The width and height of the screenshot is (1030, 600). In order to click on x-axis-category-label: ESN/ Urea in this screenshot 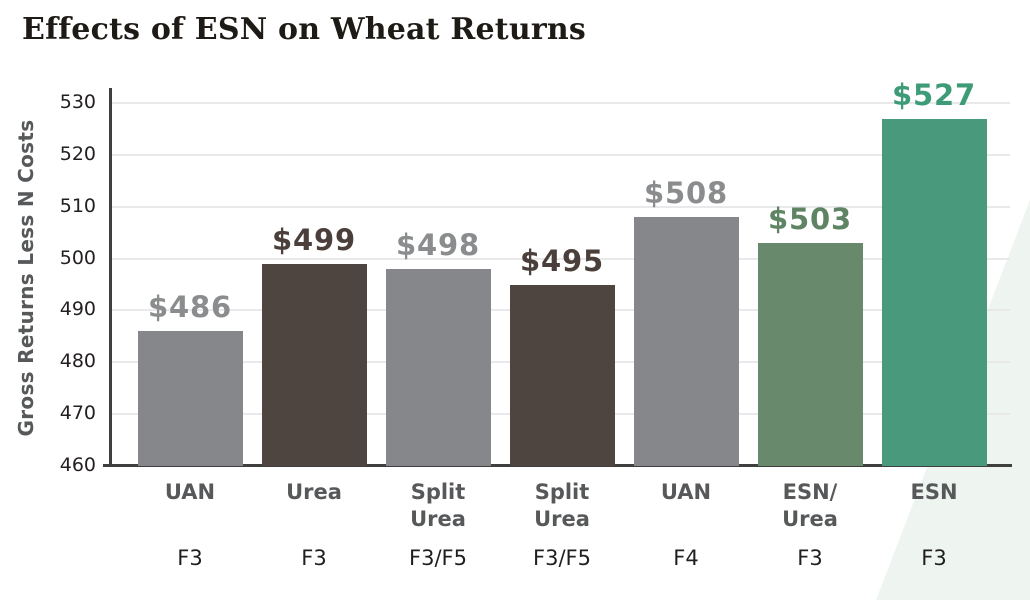, I will do `click(810, 505)`.